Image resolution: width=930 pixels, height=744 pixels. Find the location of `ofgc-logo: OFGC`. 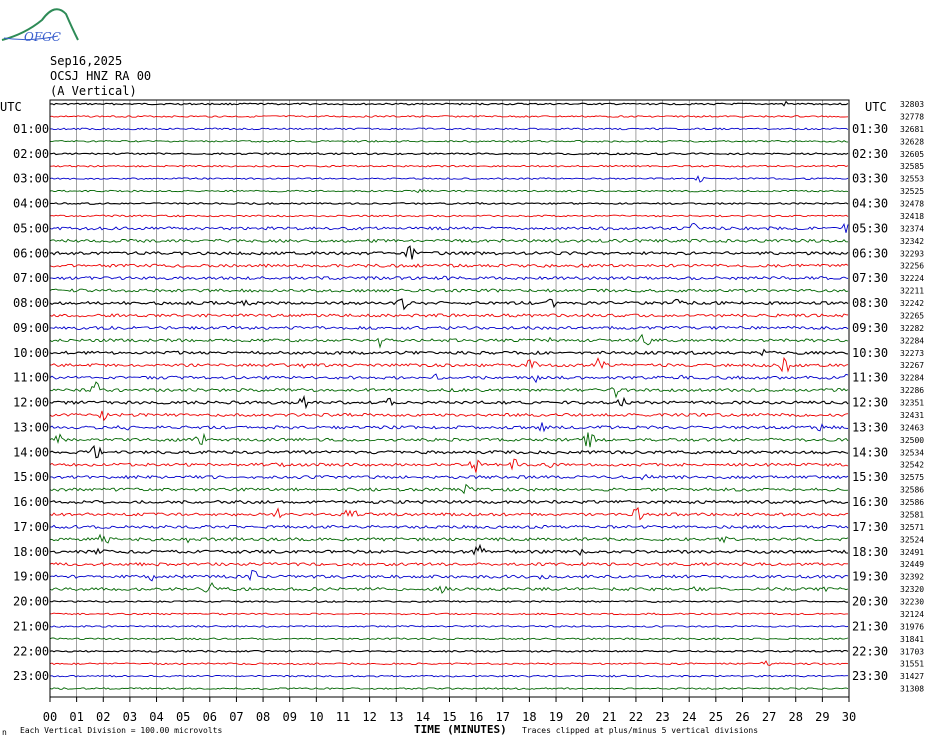

ofgc-logo: OFGC is located at coordinates (40, 26).